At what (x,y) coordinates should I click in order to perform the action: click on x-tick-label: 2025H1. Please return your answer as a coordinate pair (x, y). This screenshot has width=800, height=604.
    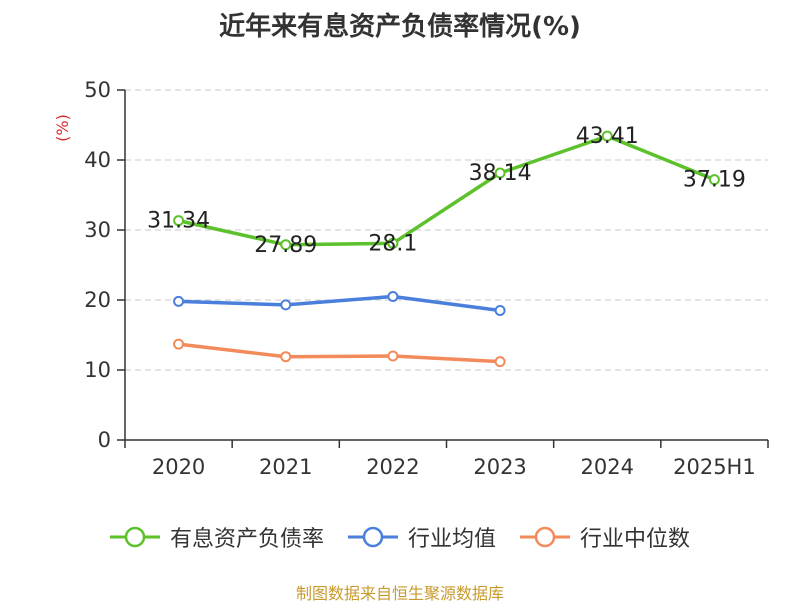
    Looking at the image, I should click on (714, 467).